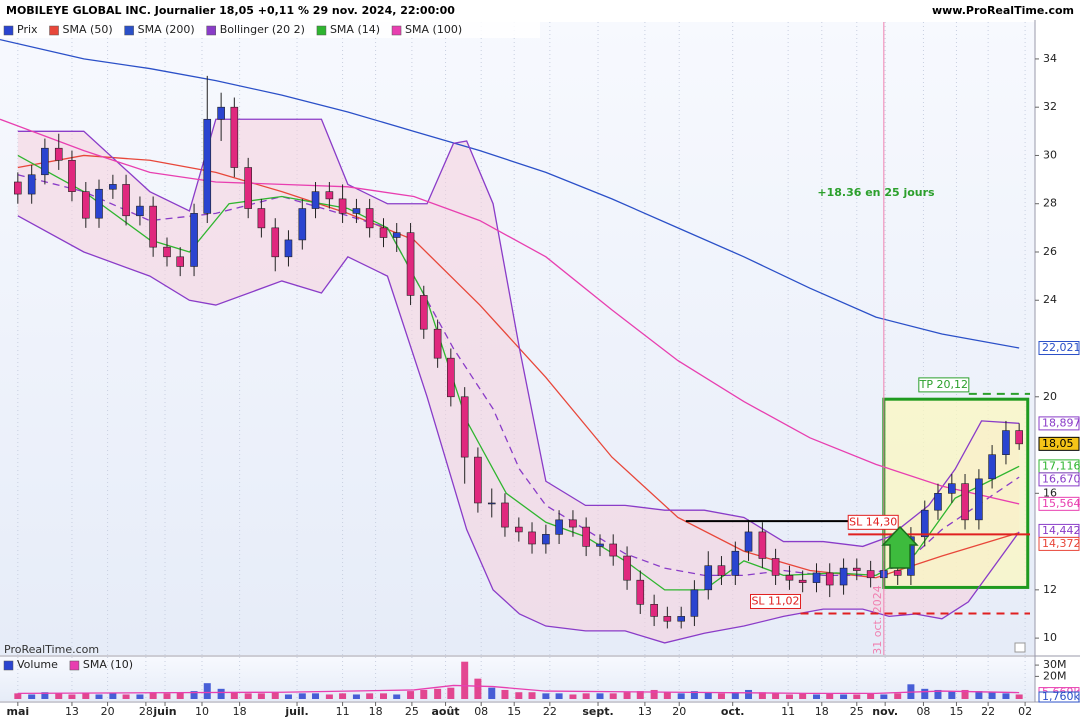  I want to click on x-tick-label: 08, so click(481, 711).